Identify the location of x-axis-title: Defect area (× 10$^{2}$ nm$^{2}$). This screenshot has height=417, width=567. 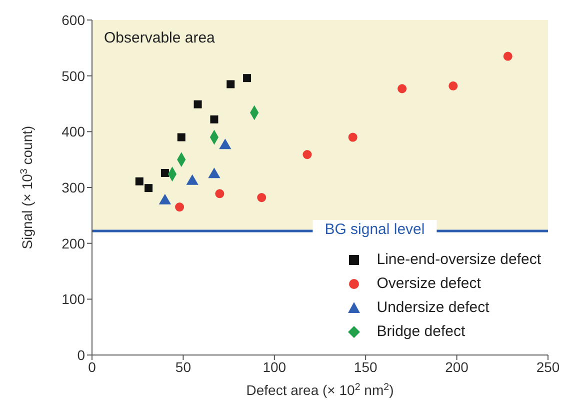
(320, 390).